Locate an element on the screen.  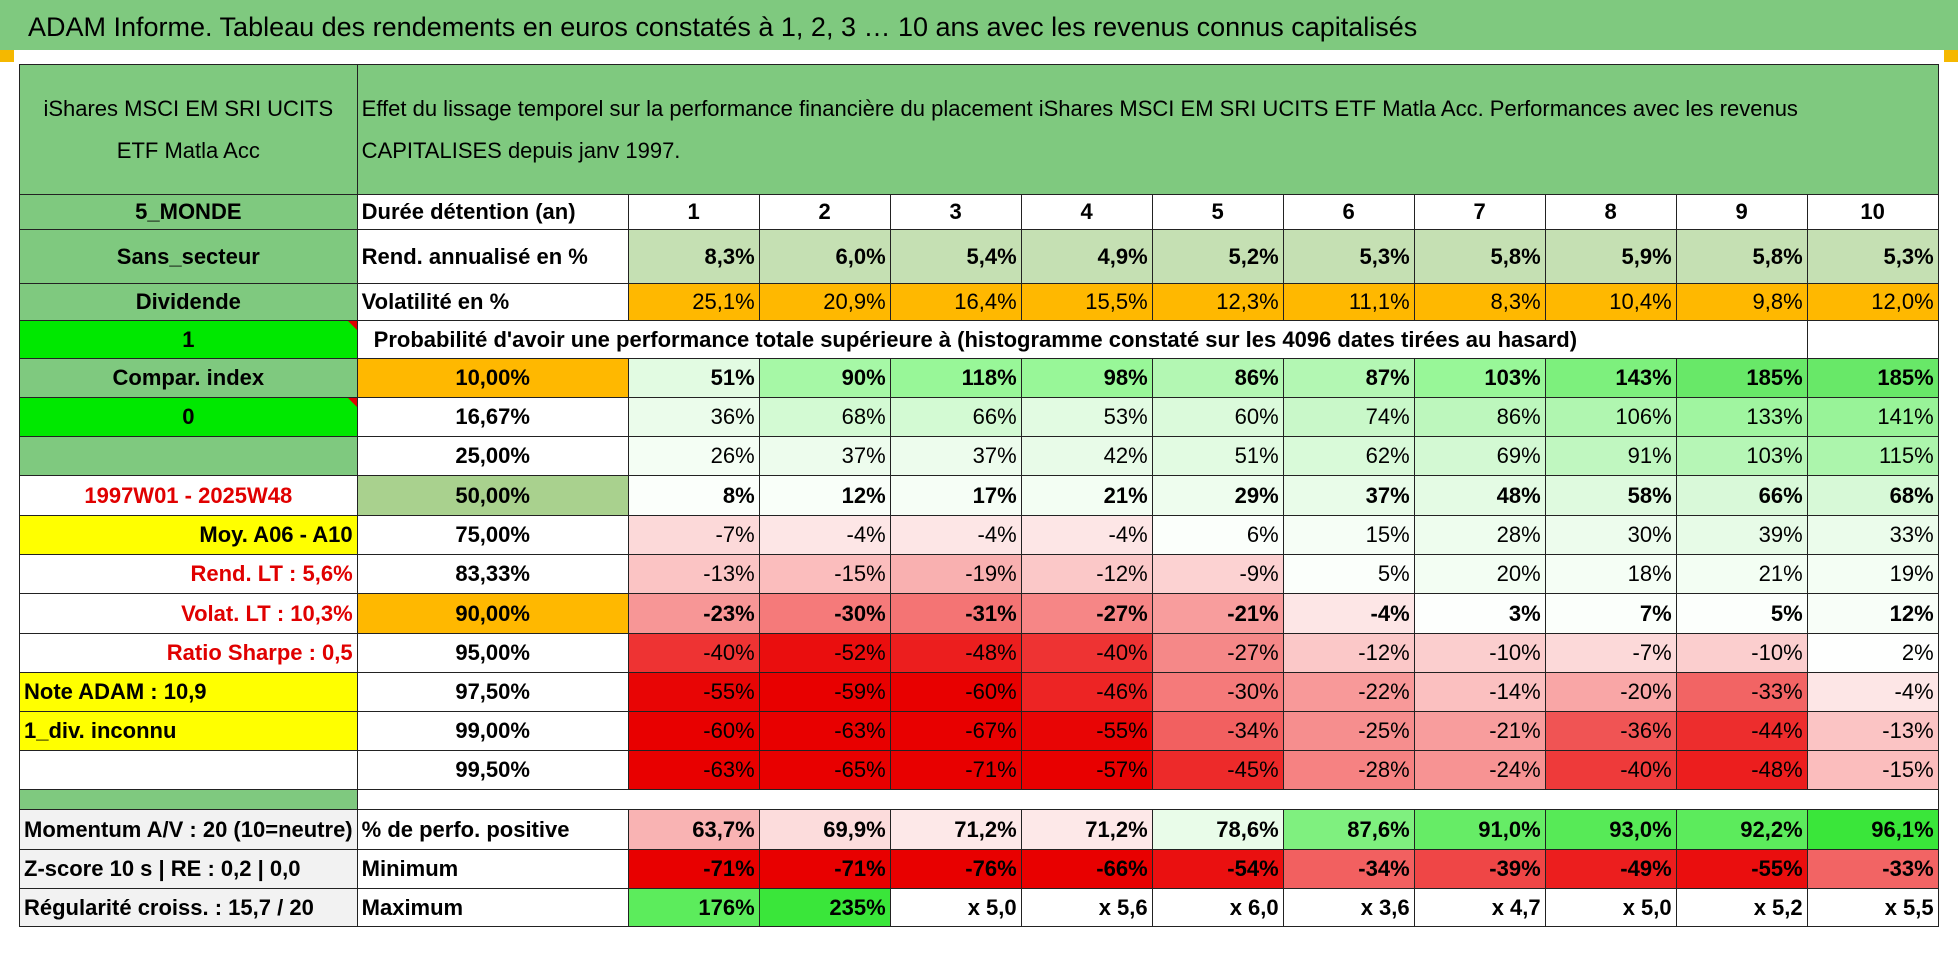
year-header: 6 is located at coordinates (1348, 212).